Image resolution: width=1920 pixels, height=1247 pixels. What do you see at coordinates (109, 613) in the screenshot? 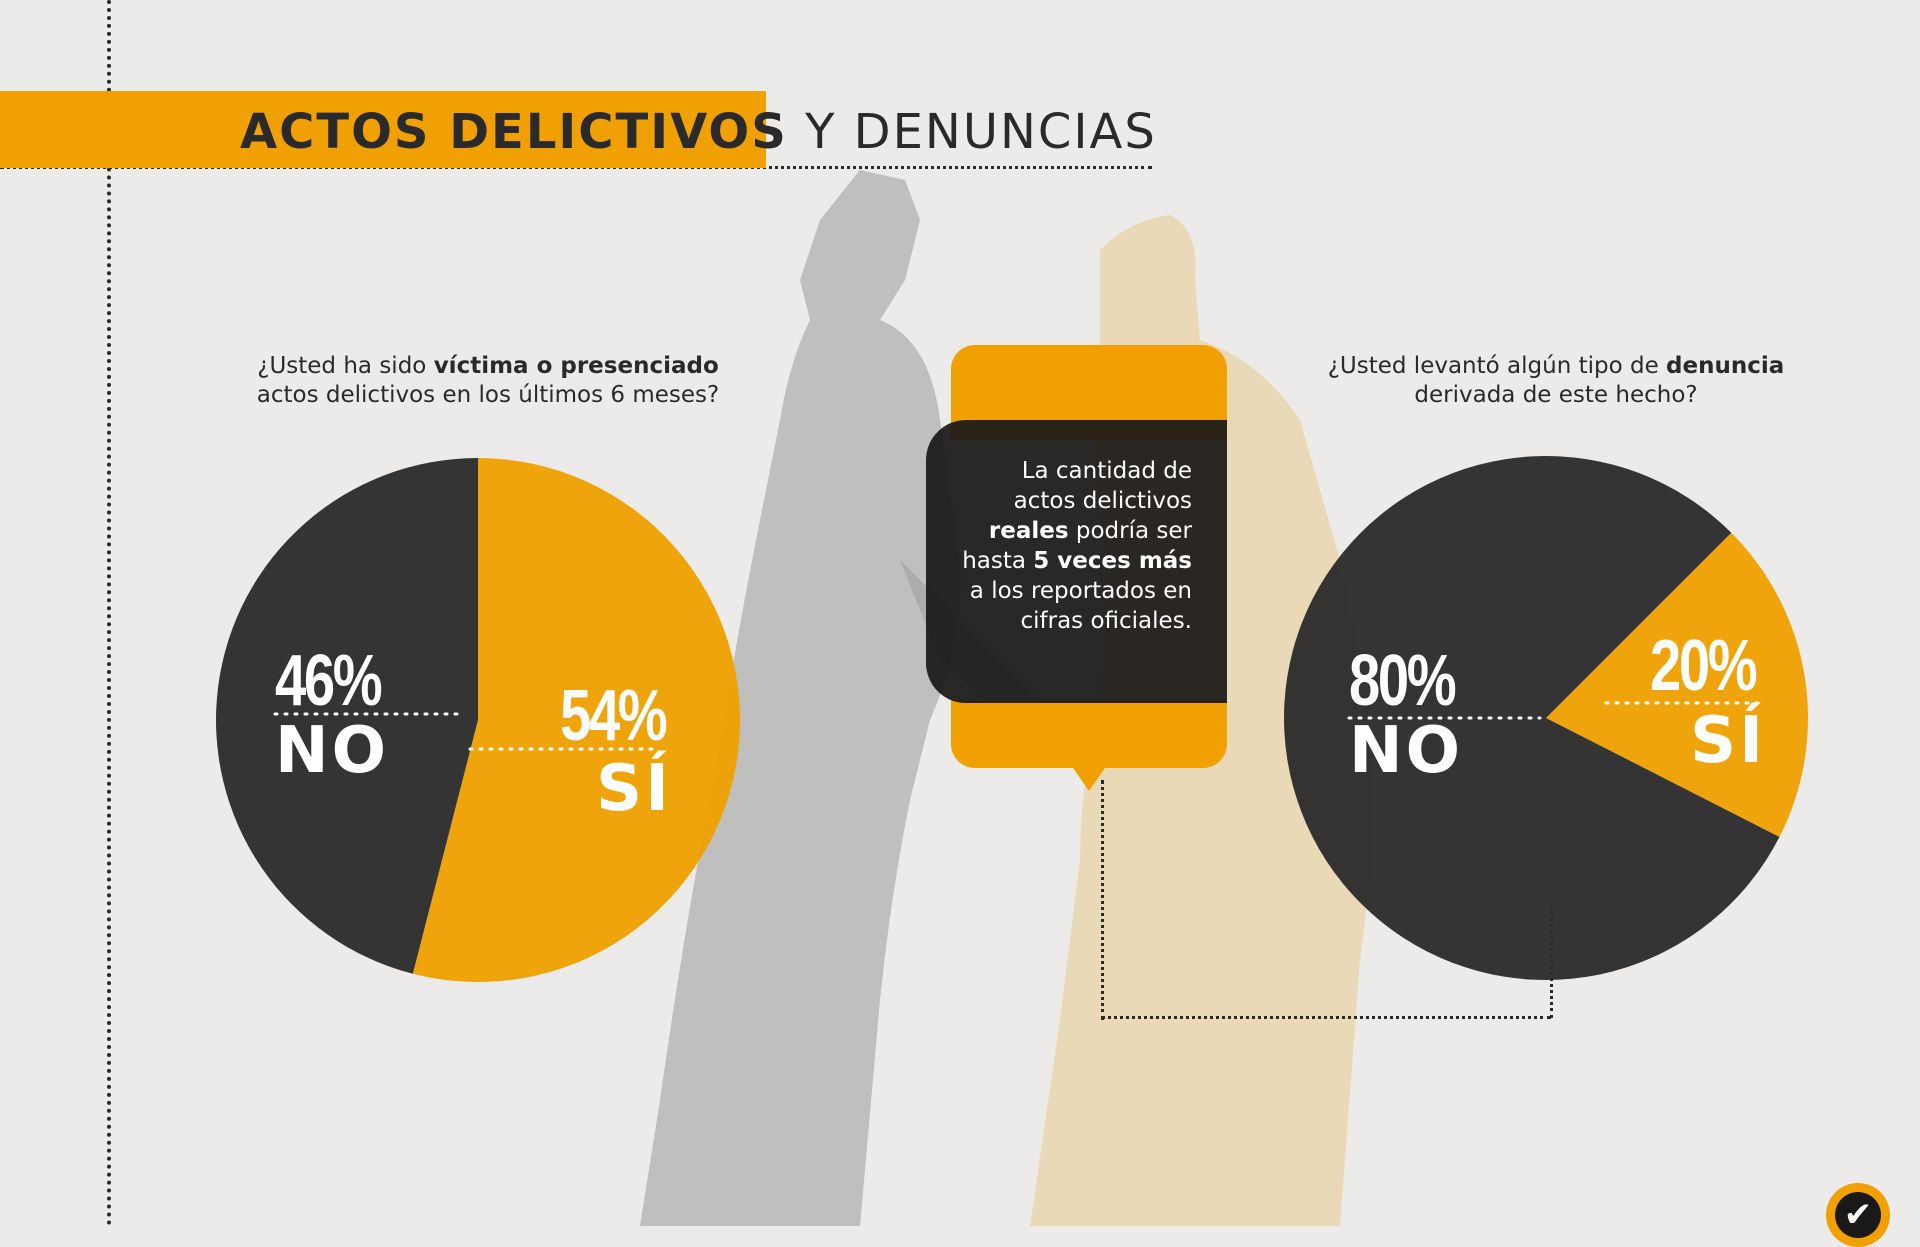
I see `left-dotted-guide` at bounding box center [109, 613].